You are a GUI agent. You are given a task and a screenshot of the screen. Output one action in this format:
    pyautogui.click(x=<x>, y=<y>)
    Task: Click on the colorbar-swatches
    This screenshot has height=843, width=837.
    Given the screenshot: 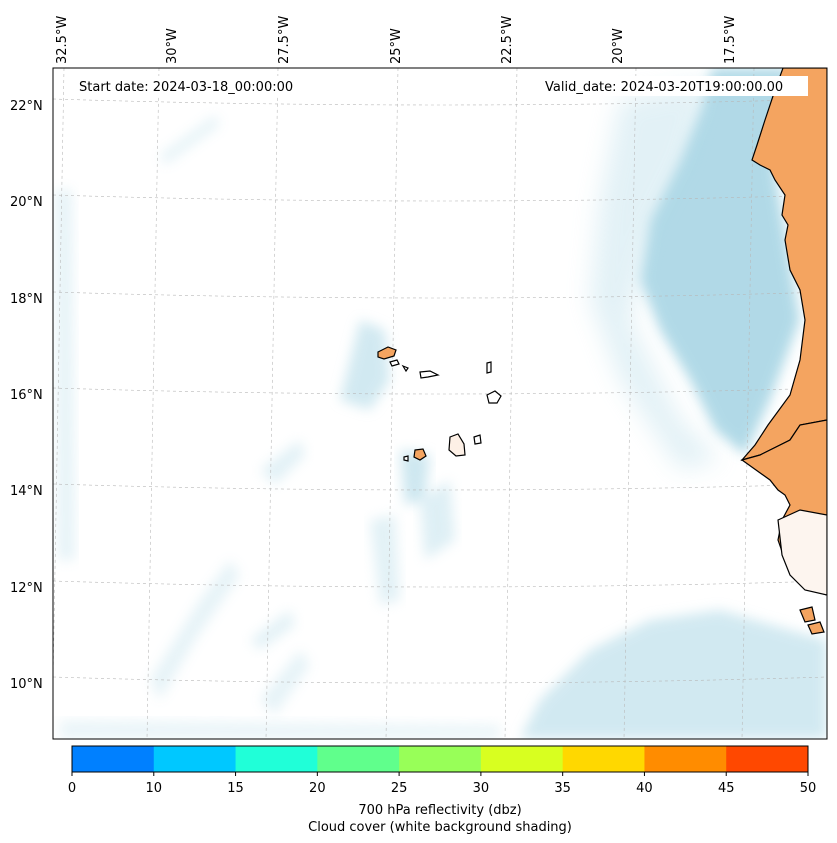 What is the action you would take?
    pyautogui.click(x=440, y=759)
    